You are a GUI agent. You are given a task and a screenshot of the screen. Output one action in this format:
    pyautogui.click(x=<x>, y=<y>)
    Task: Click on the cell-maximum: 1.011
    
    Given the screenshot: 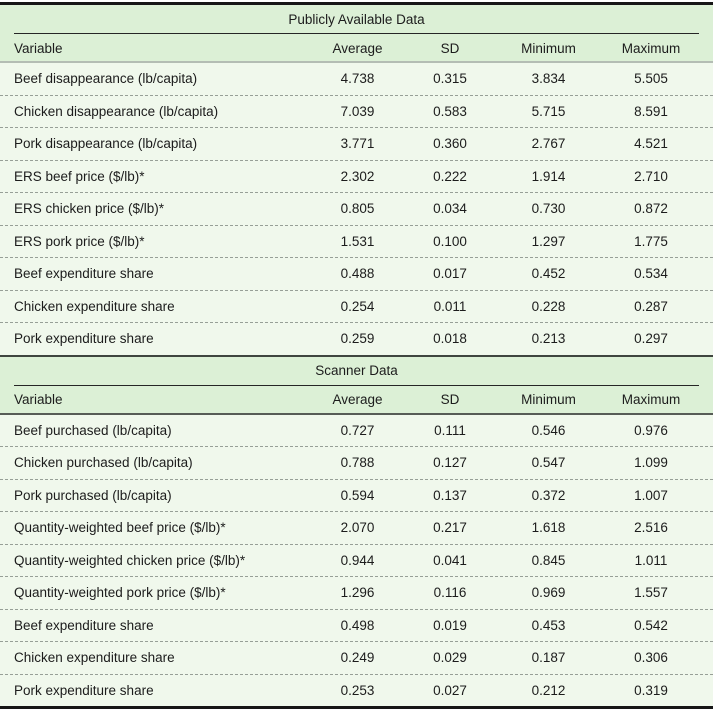 What is the action you would take?
    pyautogui.click(x=651, y=560)
    